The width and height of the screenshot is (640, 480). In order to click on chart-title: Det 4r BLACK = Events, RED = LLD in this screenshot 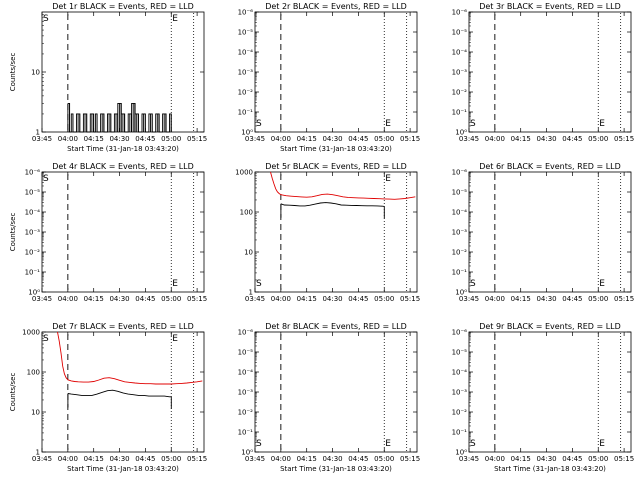, I will do `click(123, 166)`.